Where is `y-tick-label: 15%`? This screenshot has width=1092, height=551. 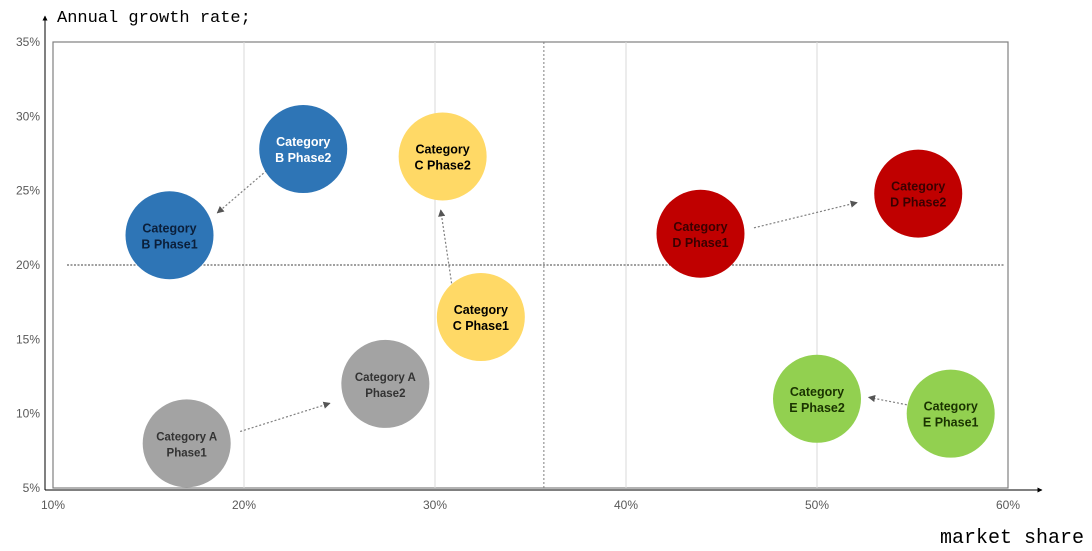
y-tick-label: 15% is located at coordinates (28, 339).